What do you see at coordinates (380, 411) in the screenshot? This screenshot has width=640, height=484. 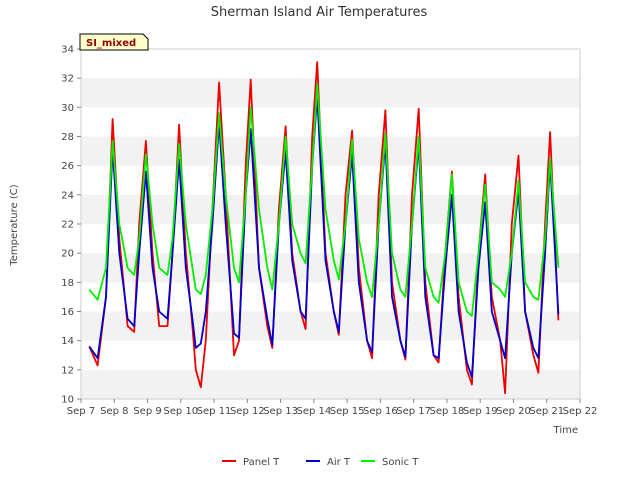 I see `x-tick-label: Sep 16` at bounding box center [380, 411].